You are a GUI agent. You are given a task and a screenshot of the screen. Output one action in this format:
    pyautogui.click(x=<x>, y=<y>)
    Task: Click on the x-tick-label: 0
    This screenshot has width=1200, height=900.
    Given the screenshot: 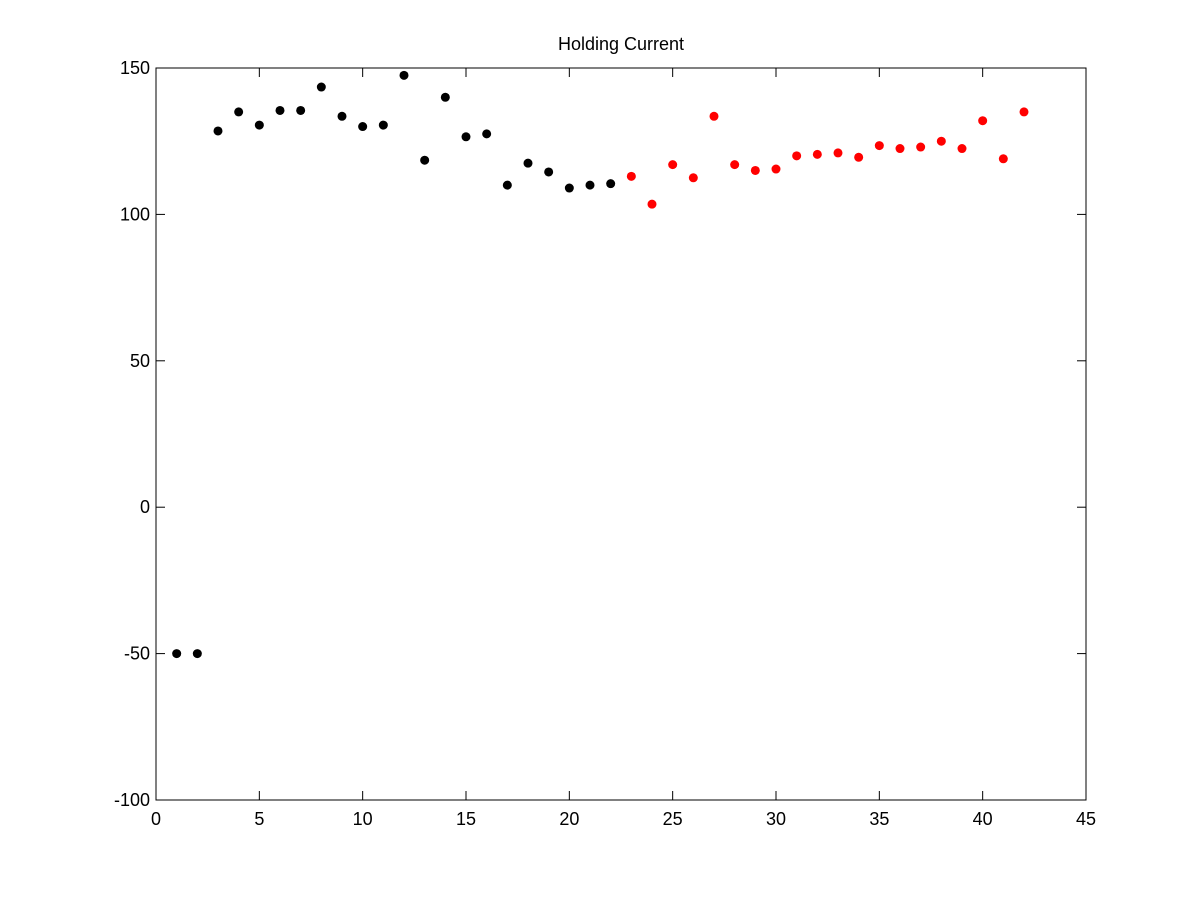 What is the action you would take?
    pyautogui.click(x=156, y=819)
    